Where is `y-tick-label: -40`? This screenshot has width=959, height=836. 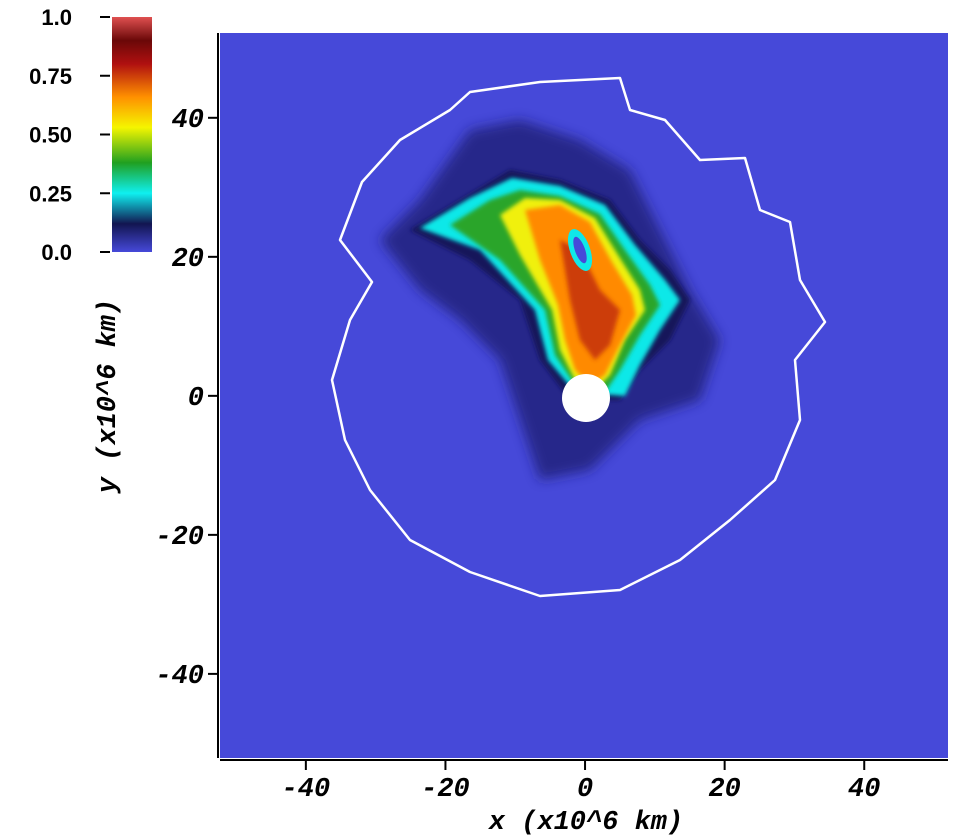 y-tick-label: -40 is located at coordinates (179, 677).